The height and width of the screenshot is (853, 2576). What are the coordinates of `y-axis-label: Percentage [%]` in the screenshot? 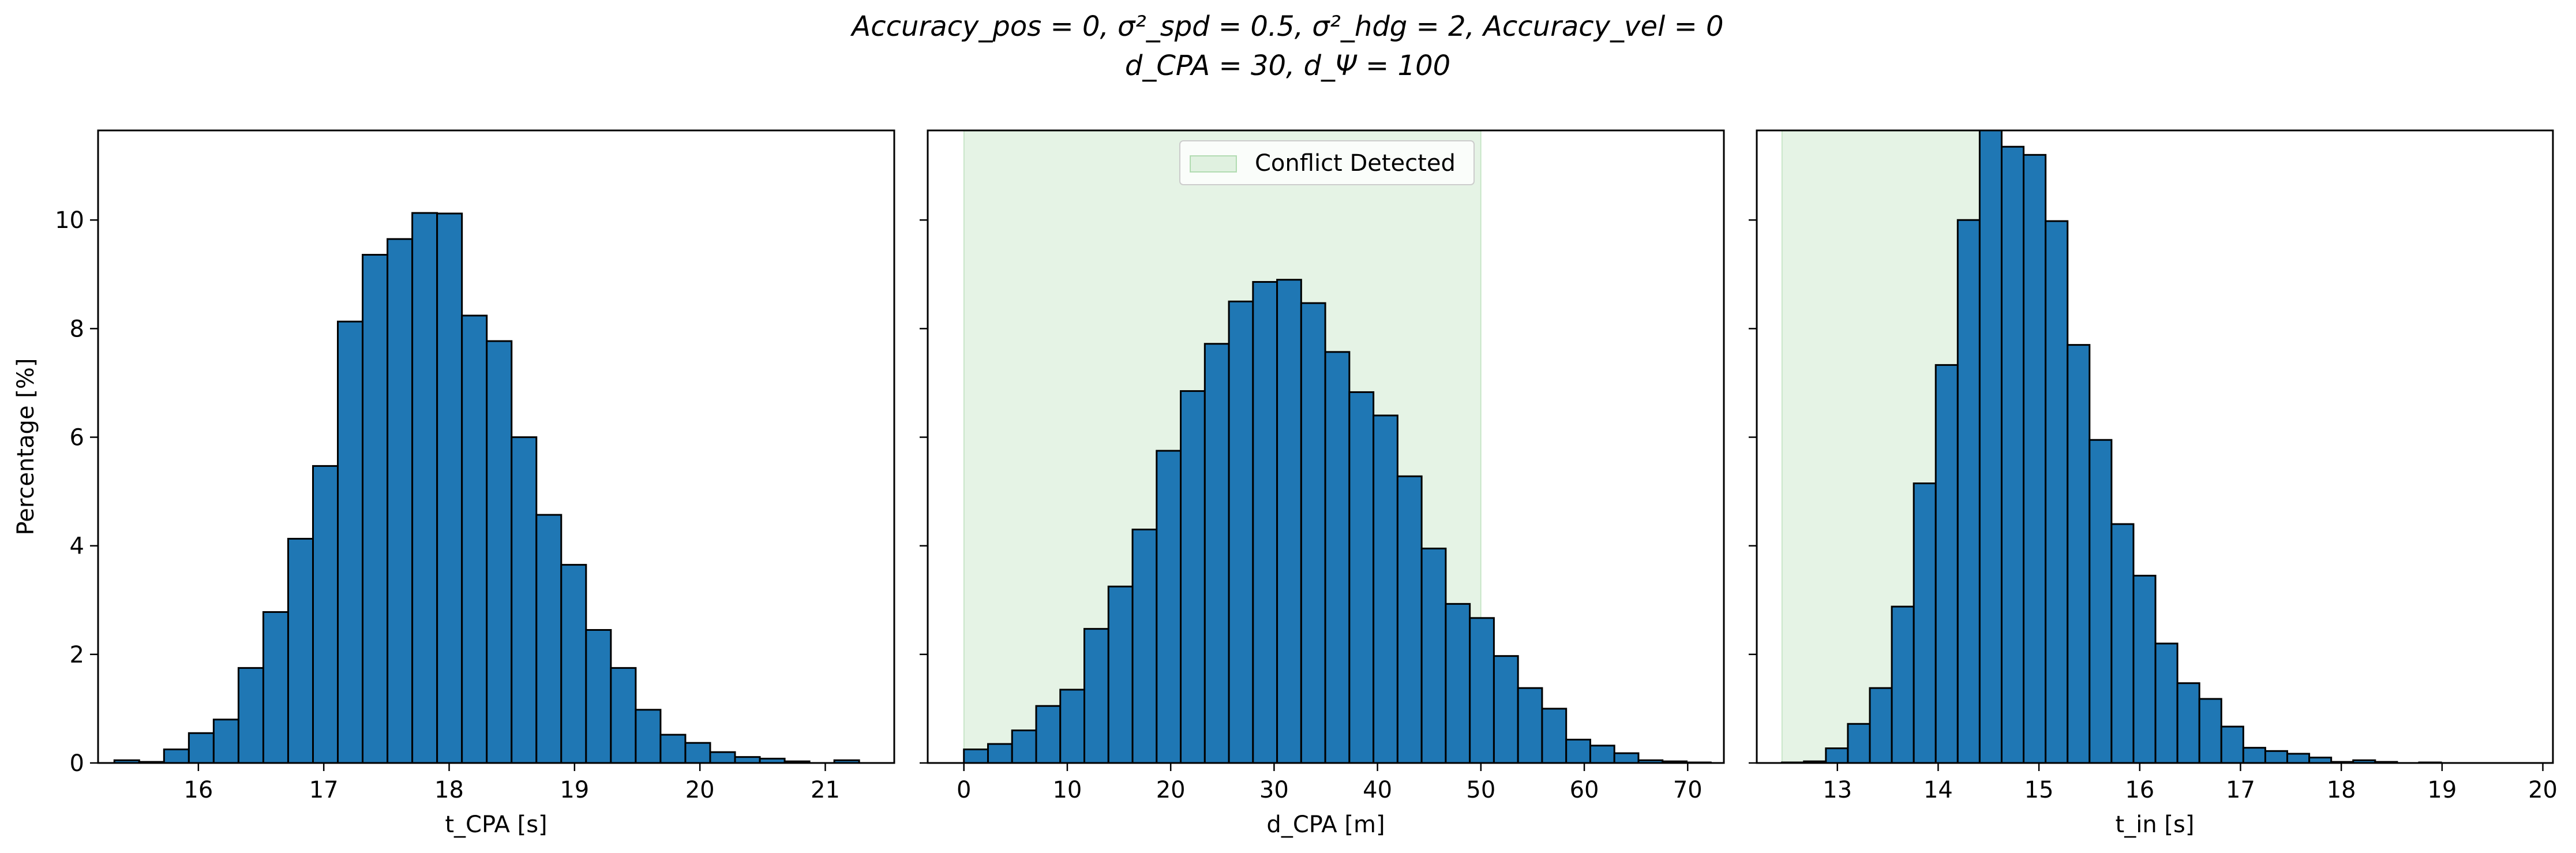 It's located at (26, 447).